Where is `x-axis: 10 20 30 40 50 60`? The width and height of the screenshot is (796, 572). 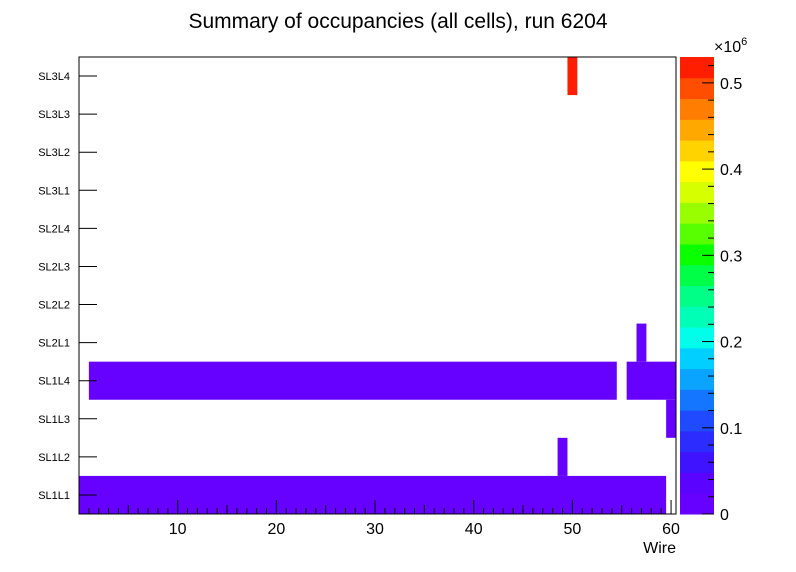 x-axis: 10 20 30 40 50 60 is located at coordinates (384, 519).